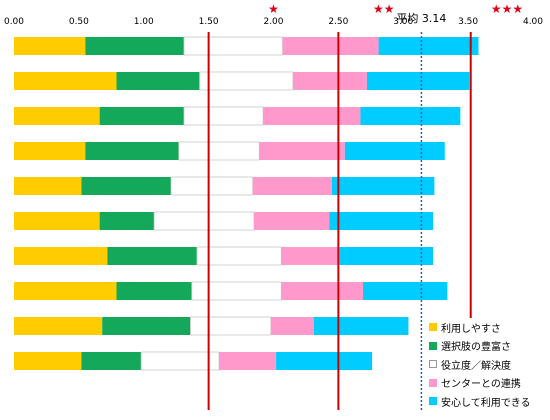  What do you see at coordinates (330, 46) in the screenshot?
I see `bar-segment-row1-series4` at bounding box center [330, 46].